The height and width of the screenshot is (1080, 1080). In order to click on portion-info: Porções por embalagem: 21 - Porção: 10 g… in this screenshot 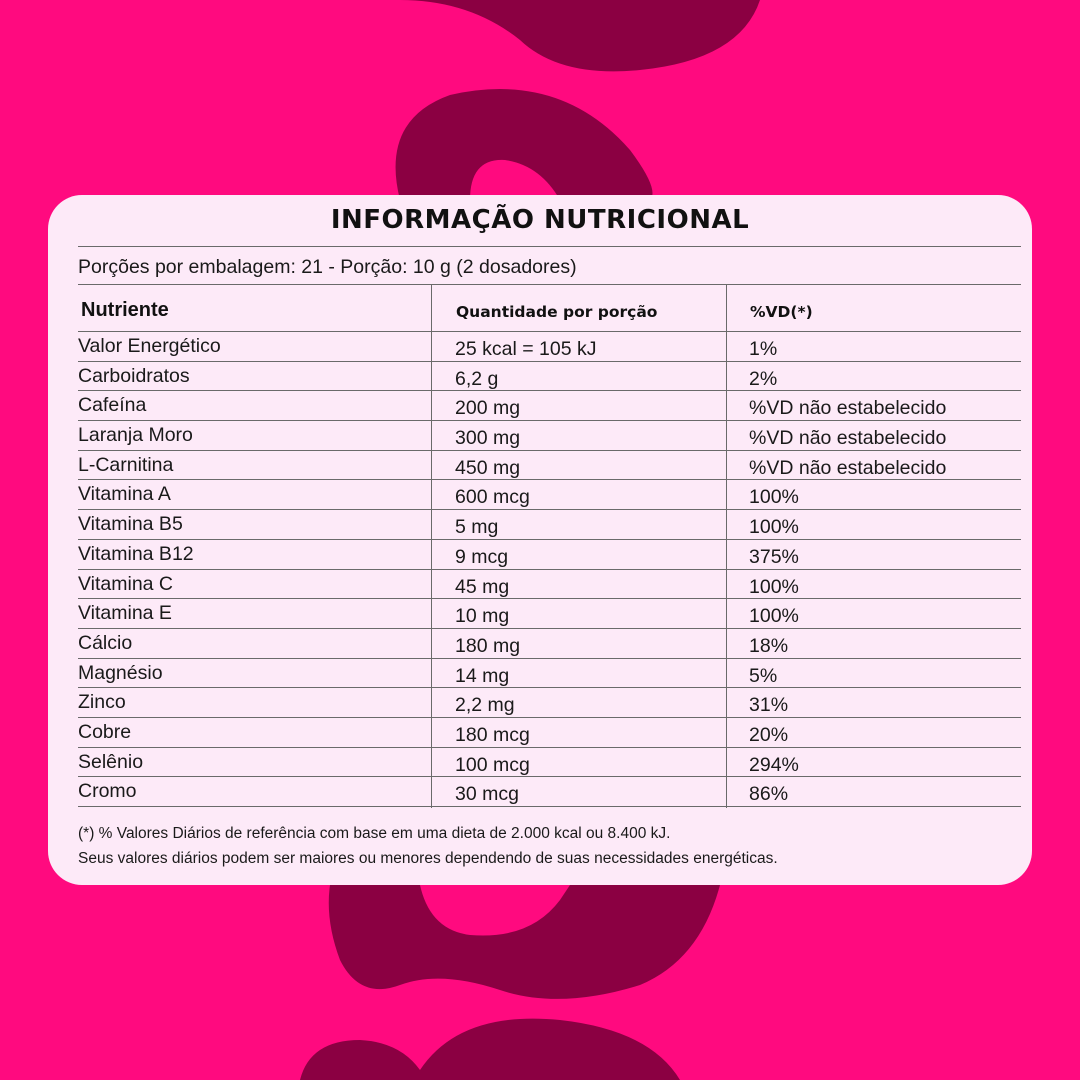, I will do `click(327, 267)`.